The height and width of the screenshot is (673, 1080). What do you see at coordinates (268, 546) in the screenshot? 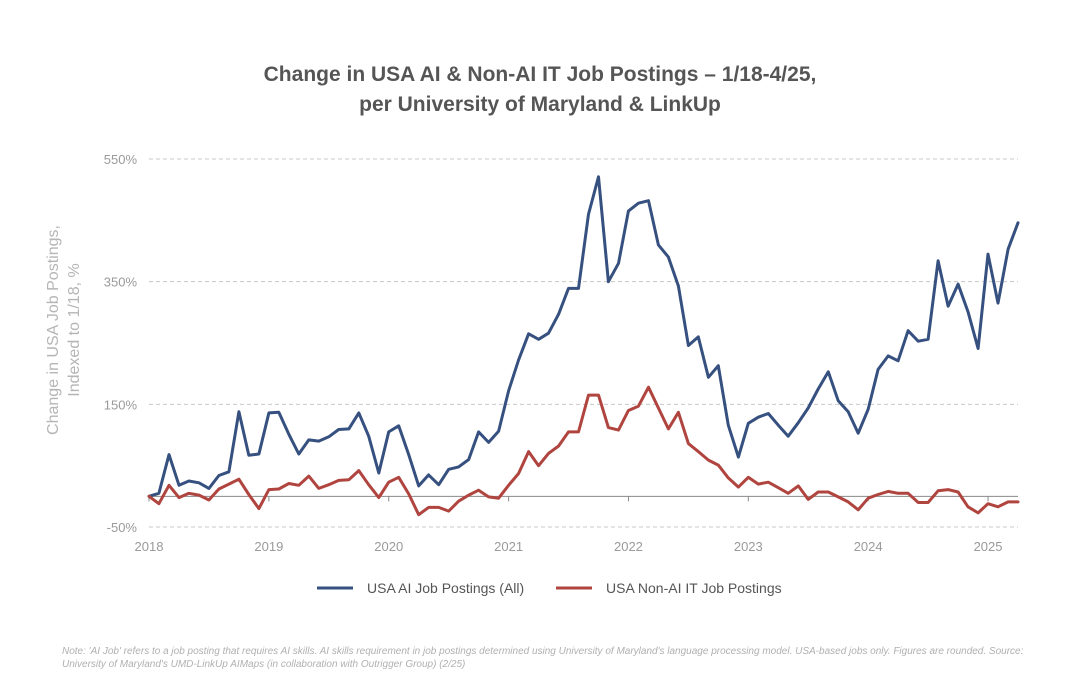
I see `x-tick-label: 2019` at bounding box center [268, 546].